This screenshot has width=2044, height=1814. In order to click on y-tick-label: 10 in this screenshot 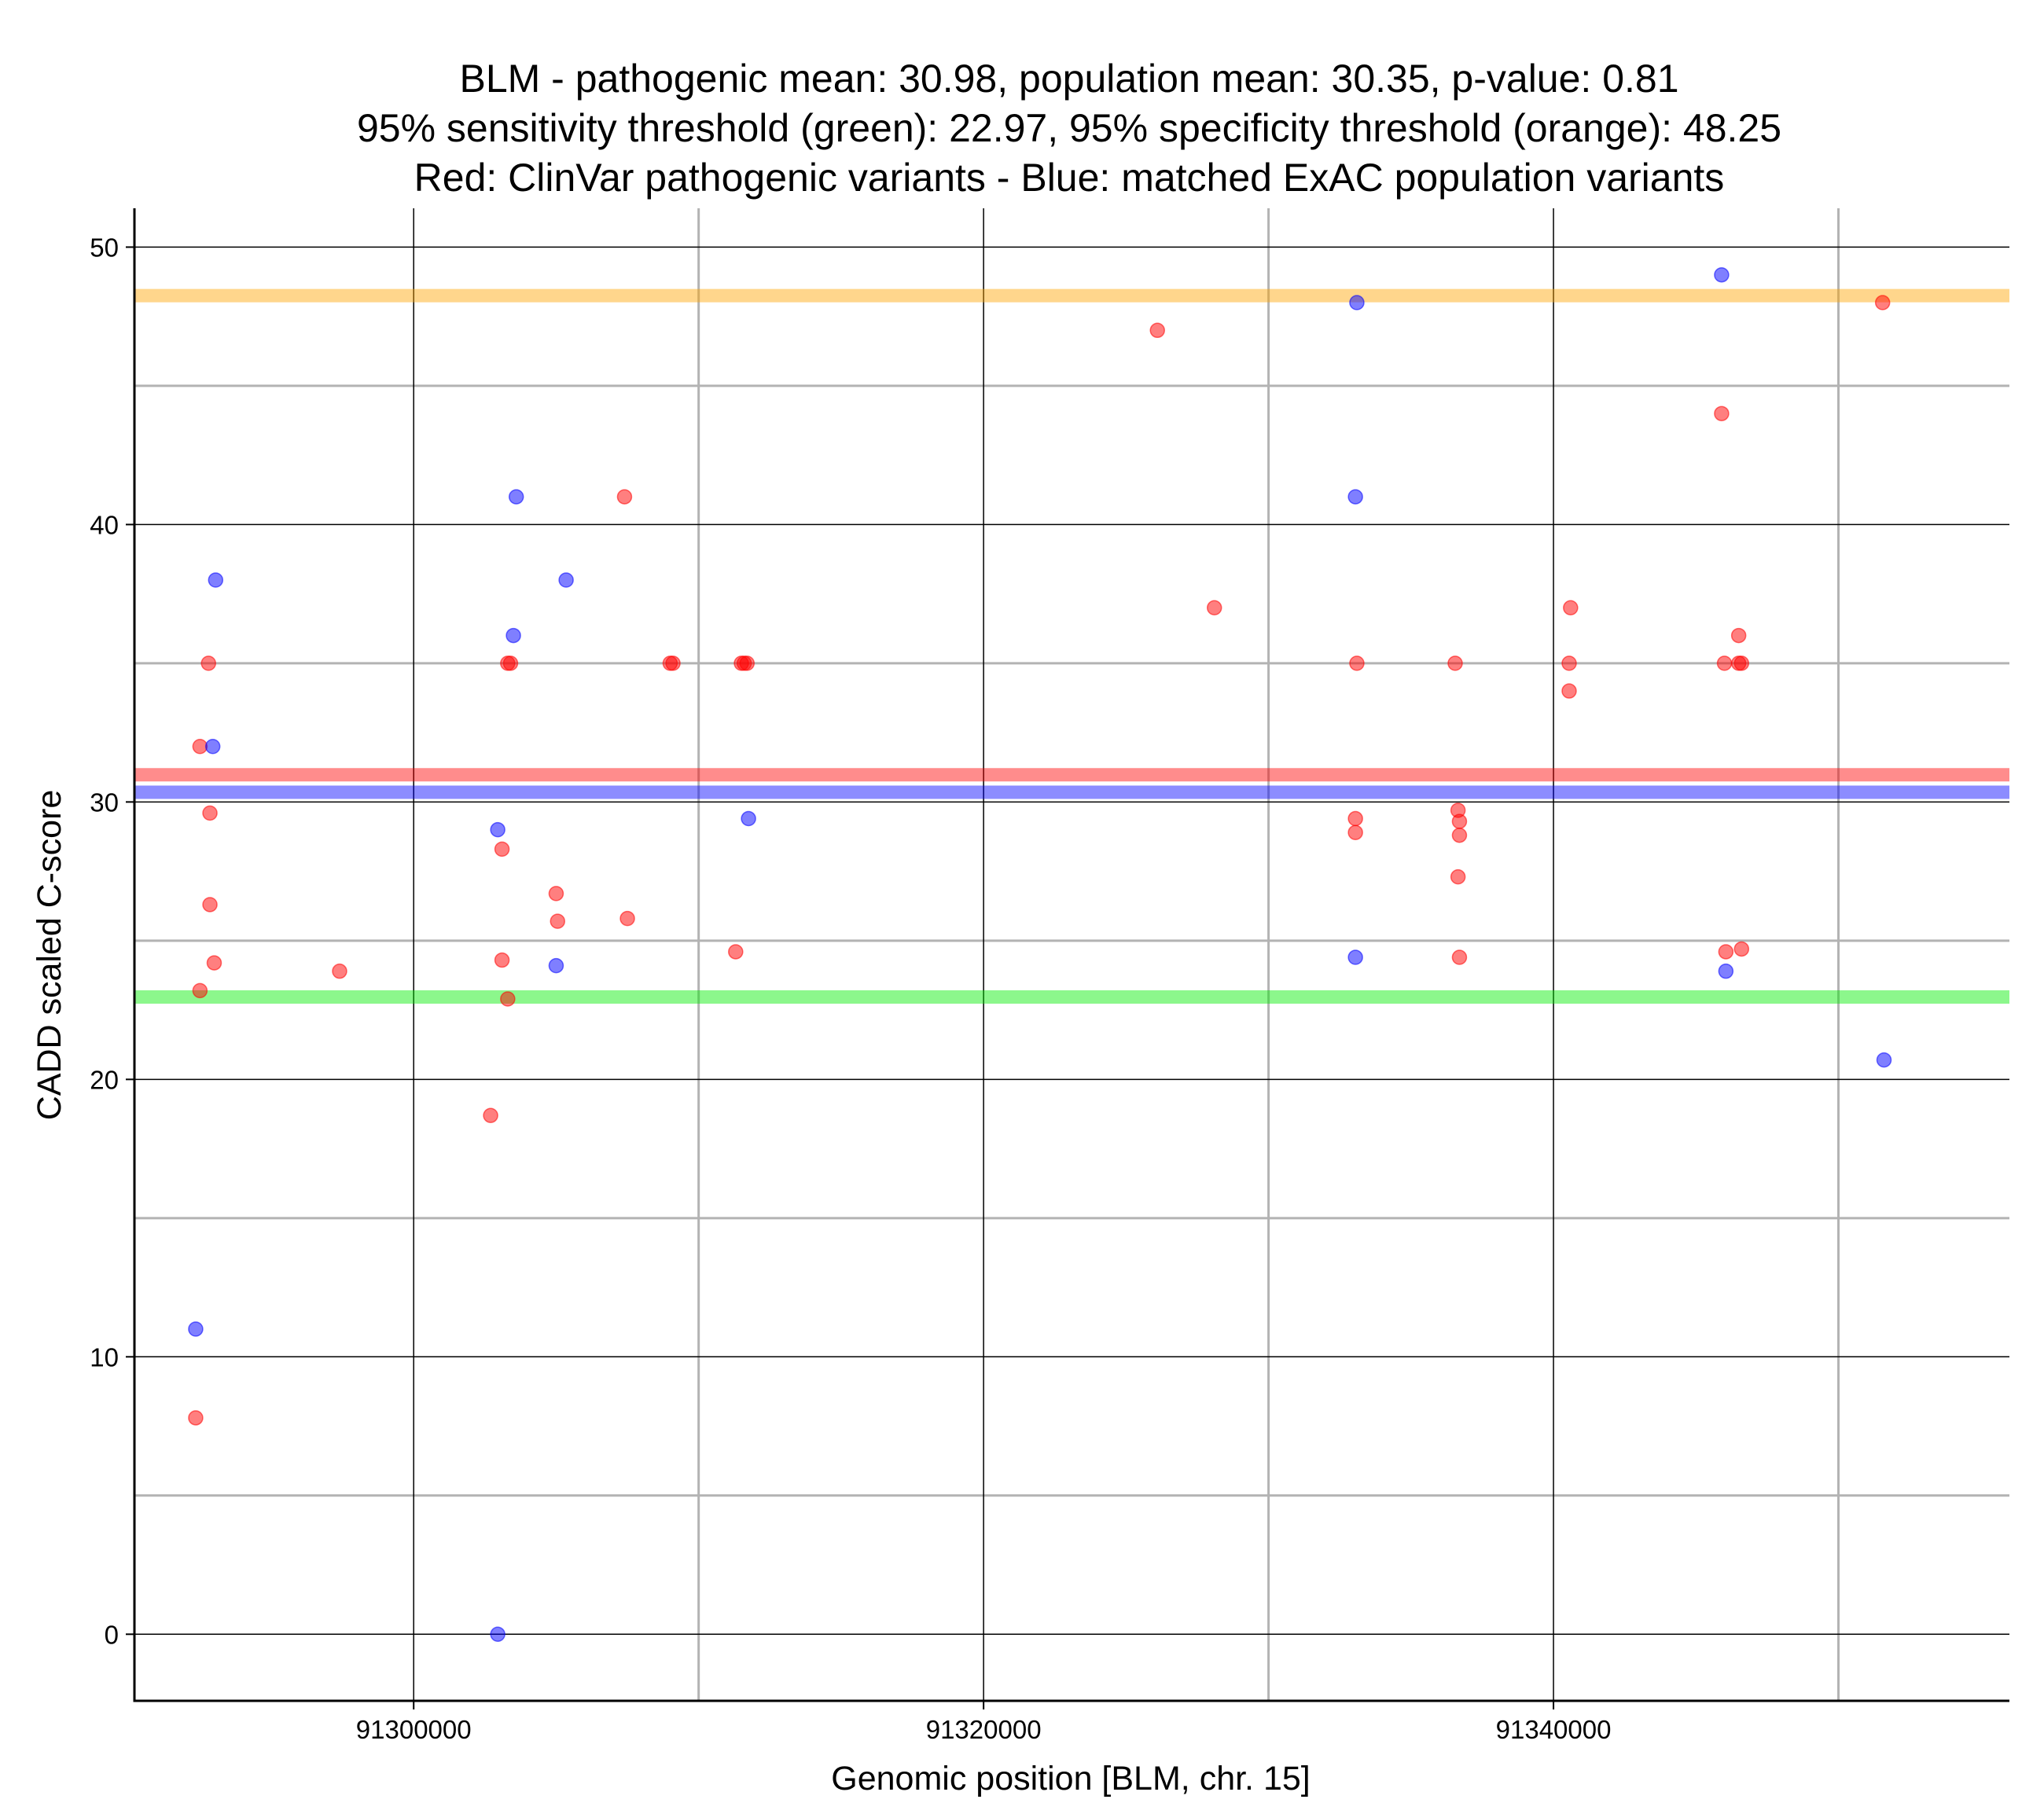, I will do `click(105, 1357)`.